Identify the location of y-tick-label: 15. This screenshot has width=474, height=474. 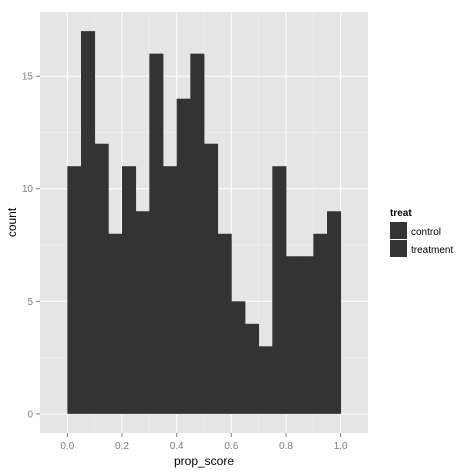
(28, 77).